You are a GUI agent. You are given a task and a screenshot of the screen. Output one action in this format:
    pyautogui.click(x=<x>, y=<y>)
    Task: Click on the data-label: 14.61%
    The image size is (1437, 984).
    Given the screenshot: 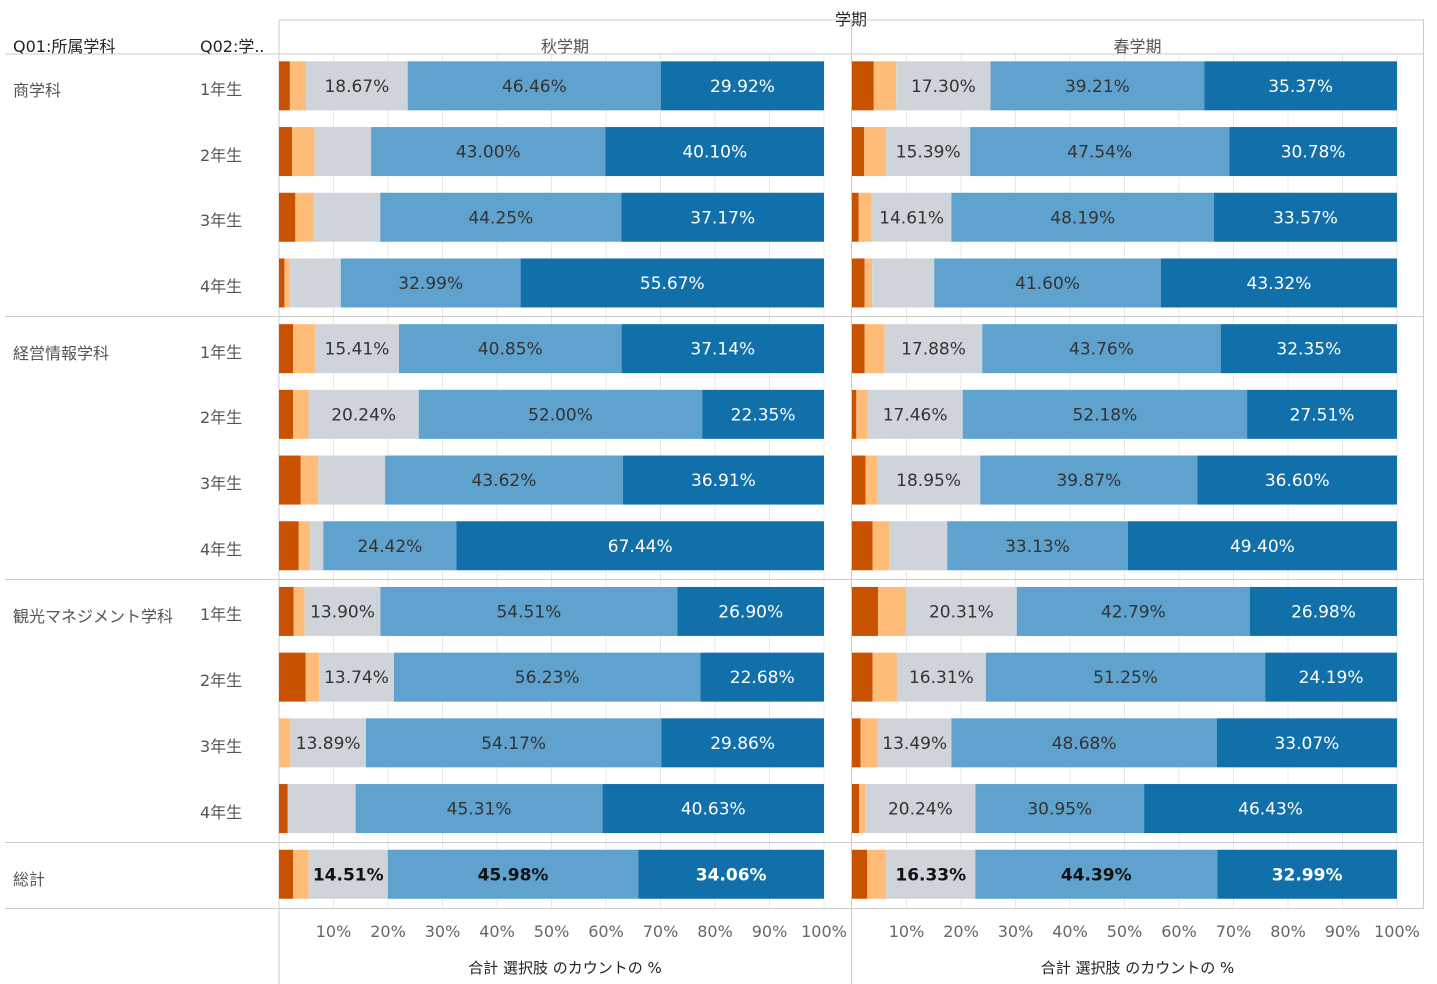 What is the action you would take?
    pyautogui.click(x=911, y=218)
    